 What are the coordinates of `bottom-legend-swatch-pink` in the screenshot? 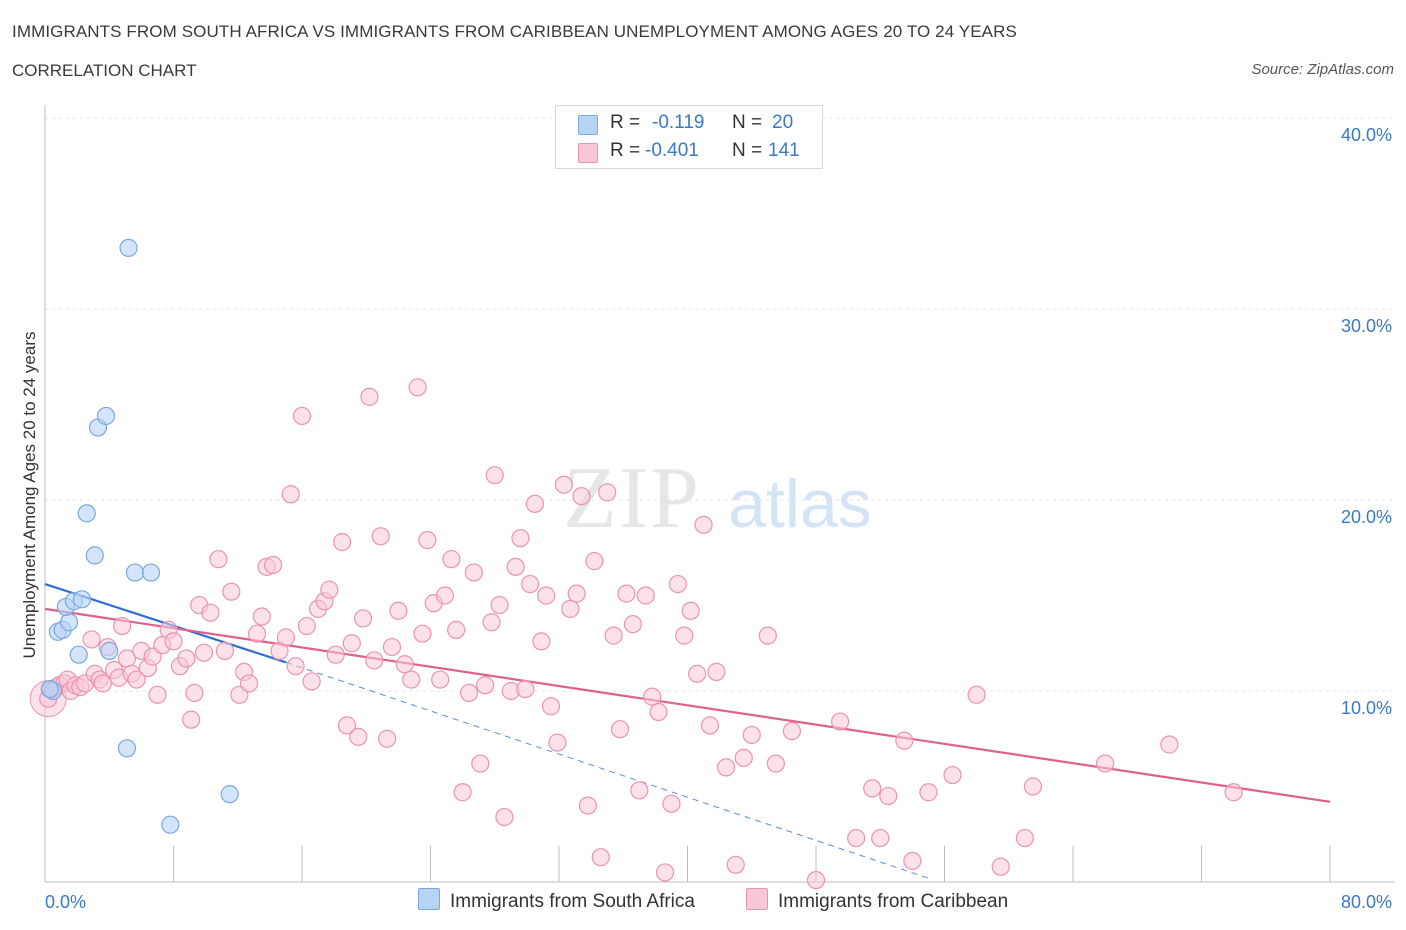 It's located at (757, 899).